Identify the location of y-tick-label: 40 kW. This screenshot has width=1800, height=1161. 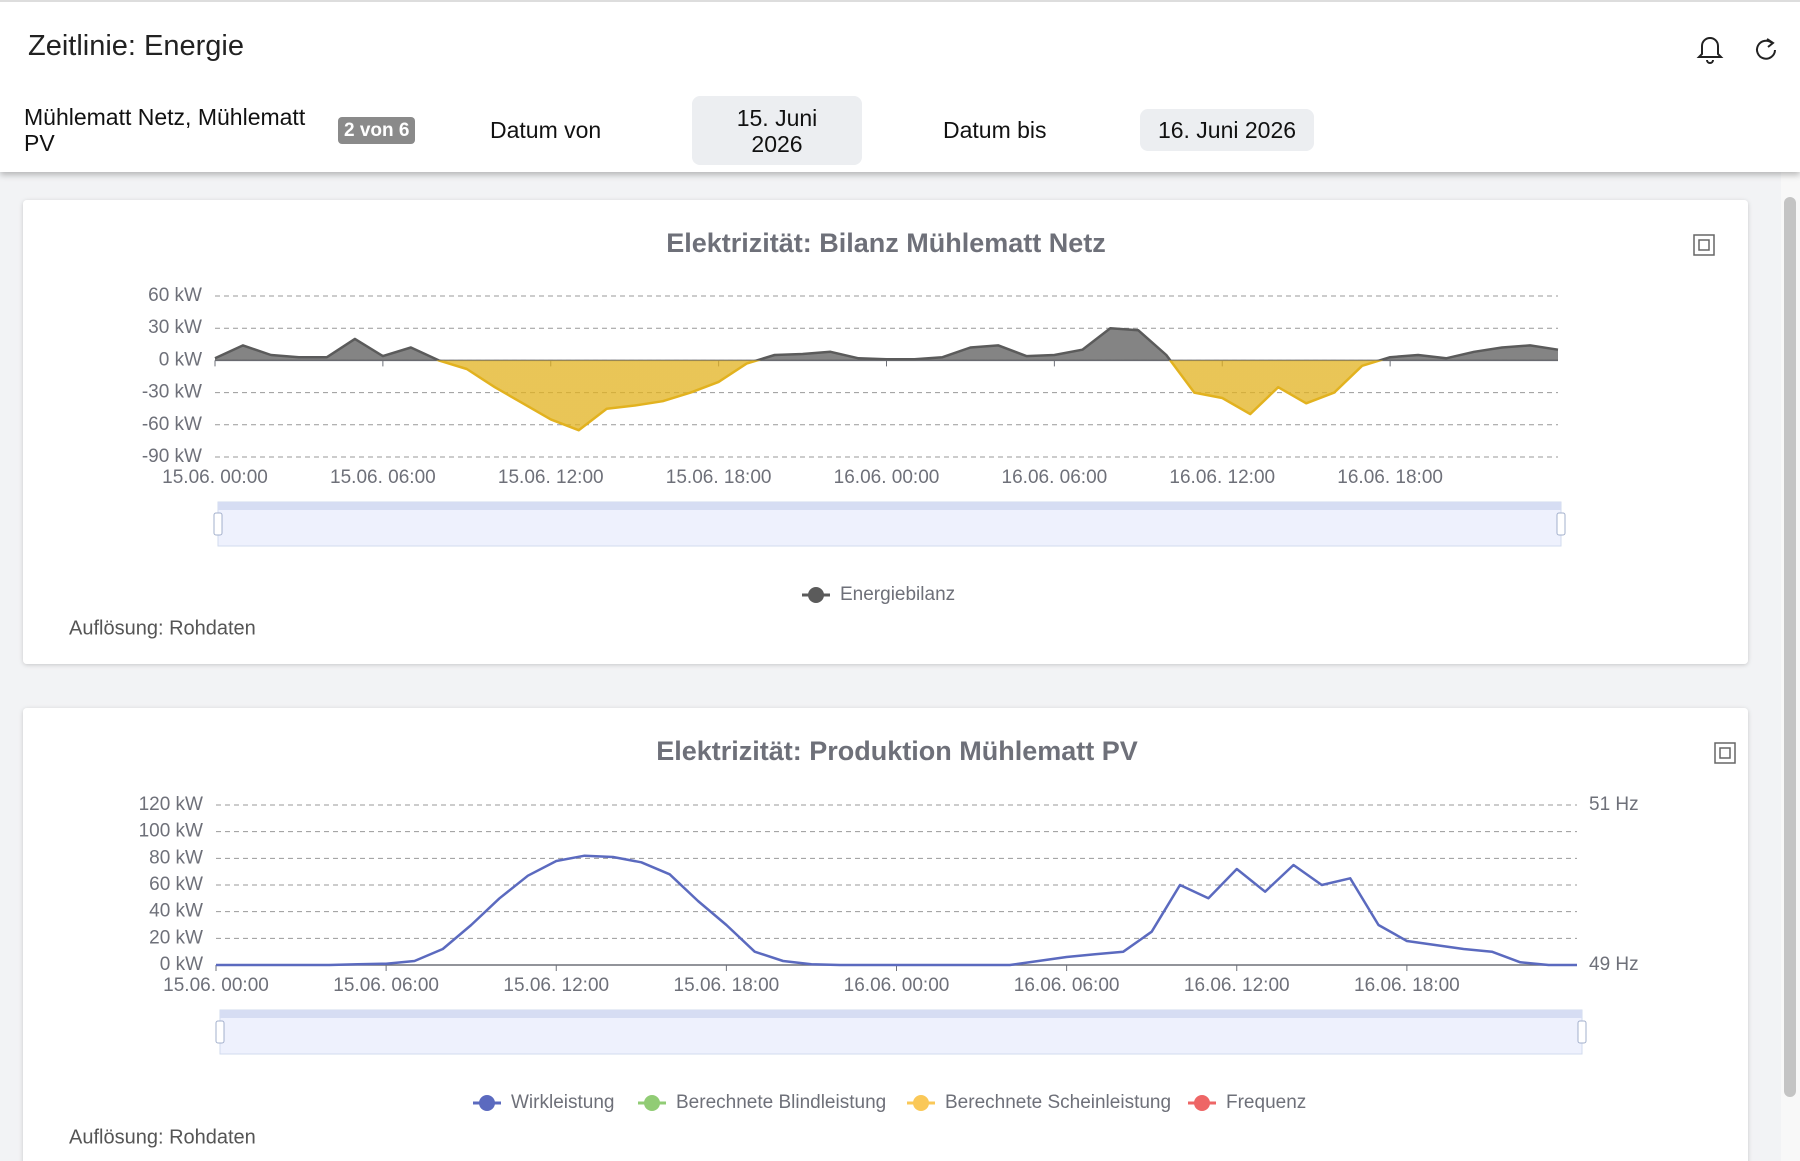
(176, 911).